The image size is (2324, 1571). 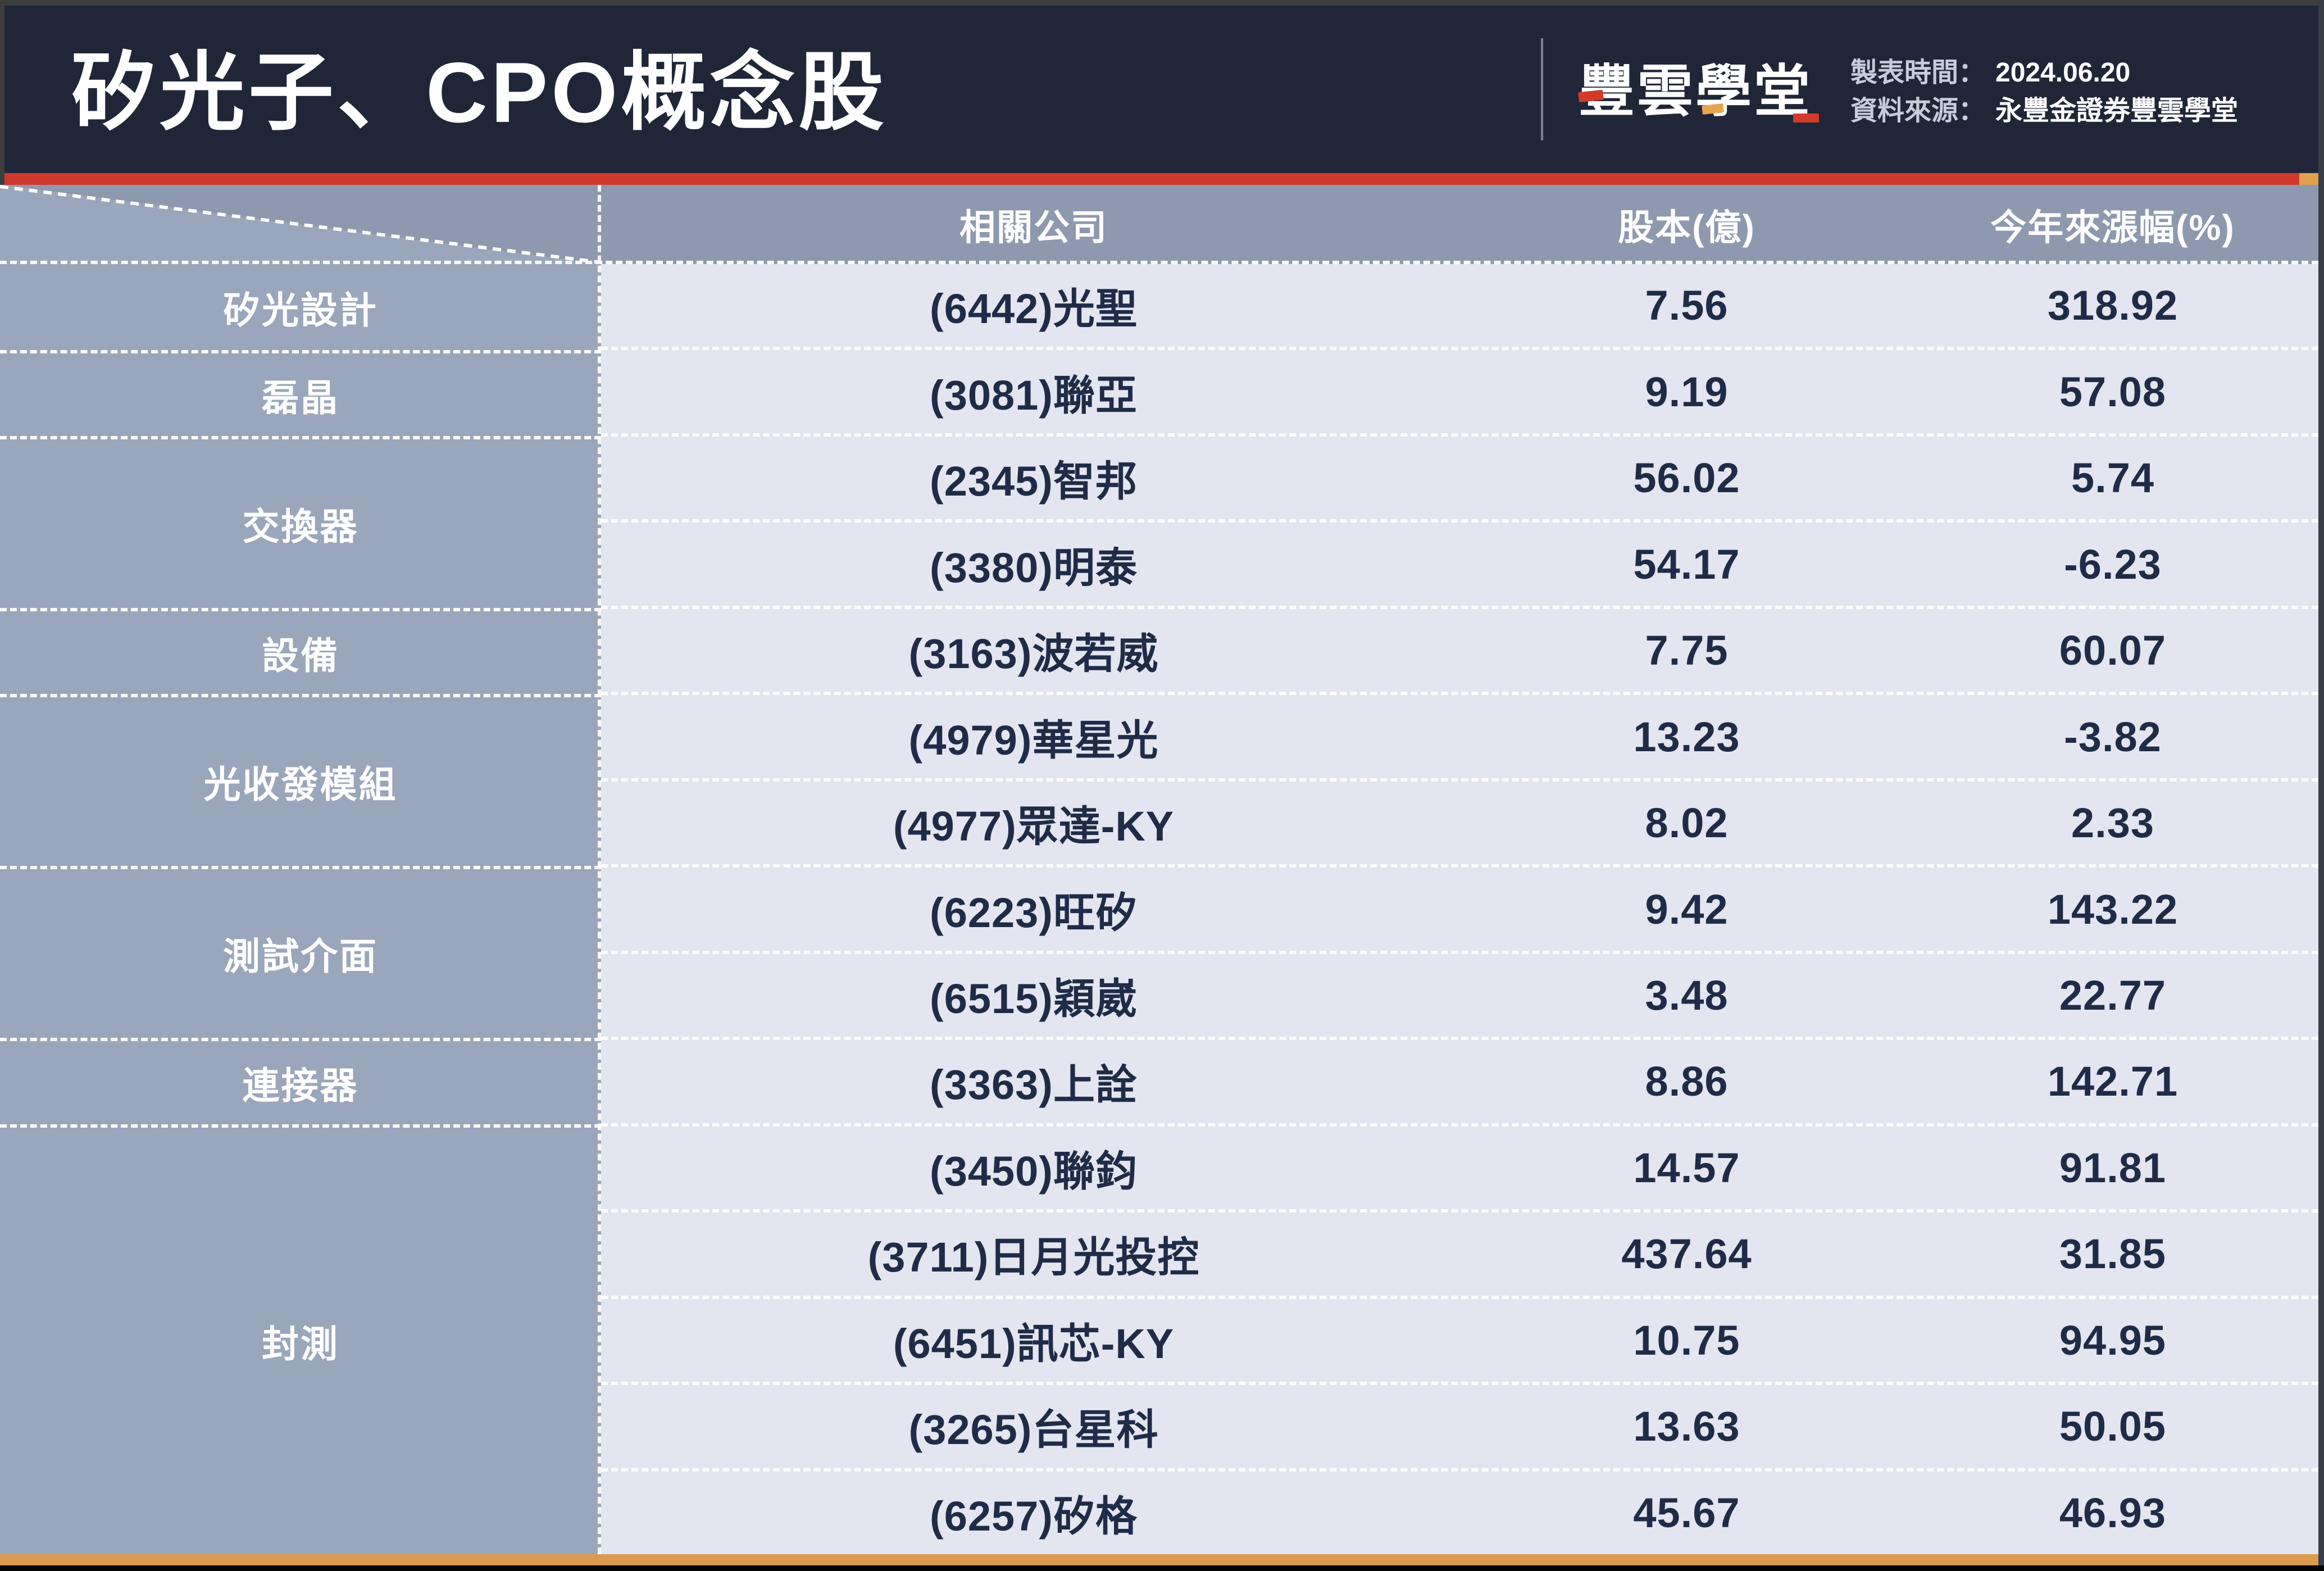 What do you see at coordinates (1033, 740) in the screenshot?
I see `company-name: (4979)華星光` at bounding box center [1033, 740].